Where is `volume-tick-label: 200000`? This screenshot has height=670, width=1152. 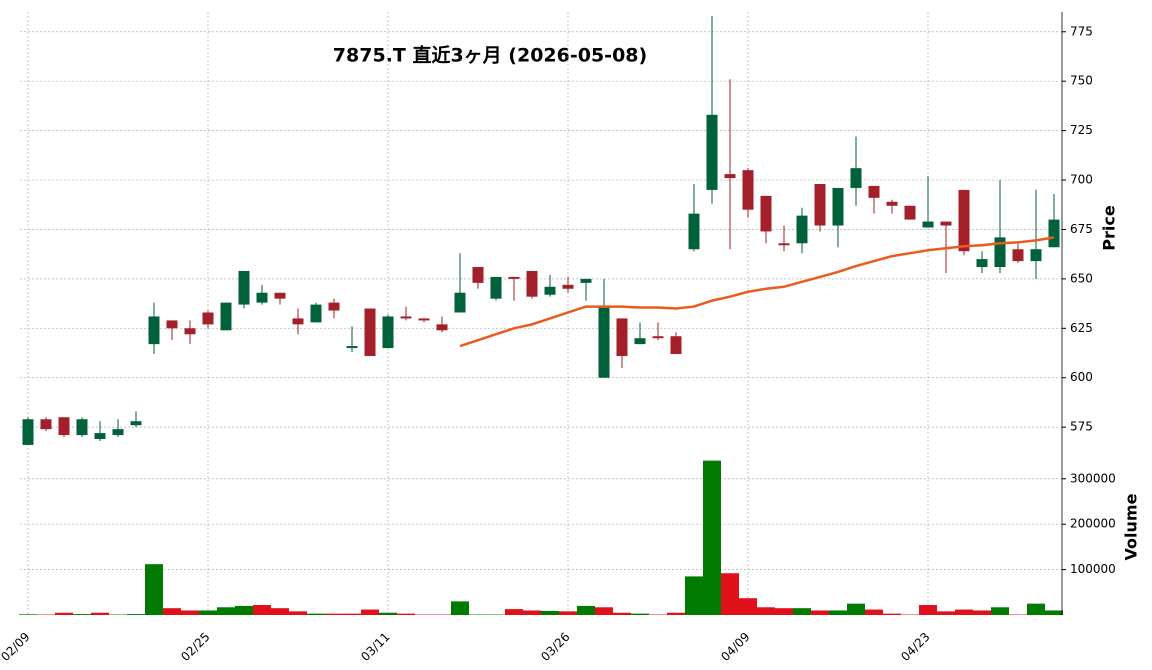 volume-tick-label: 200000 is located at coordinates (1093, 524).